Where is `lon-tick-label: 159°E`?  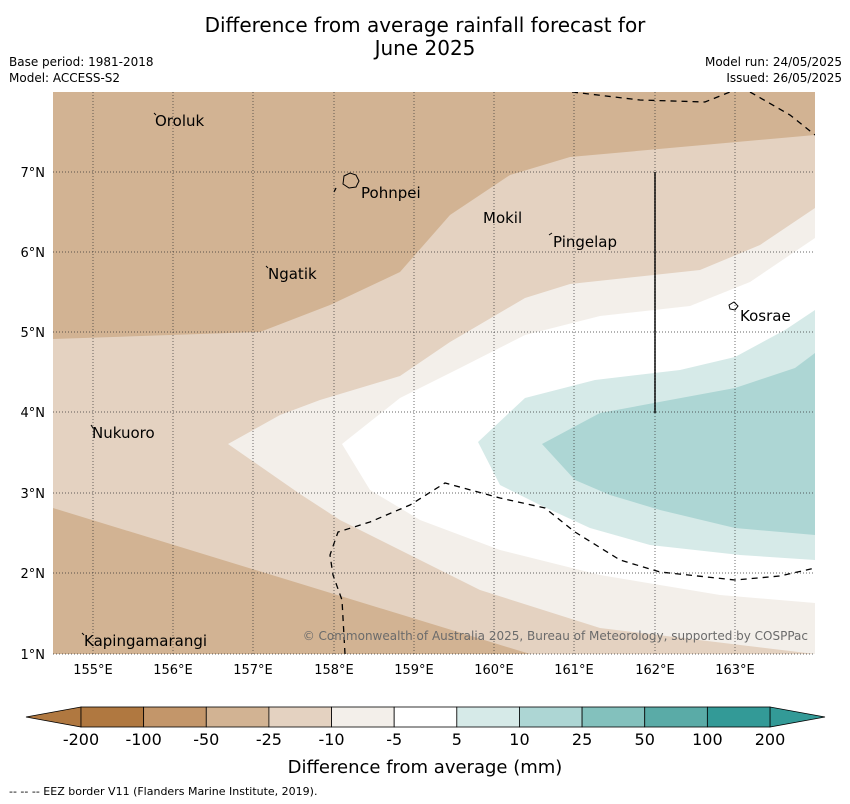 lon-tick-label: 159°E is located at coordinates (414, 670).